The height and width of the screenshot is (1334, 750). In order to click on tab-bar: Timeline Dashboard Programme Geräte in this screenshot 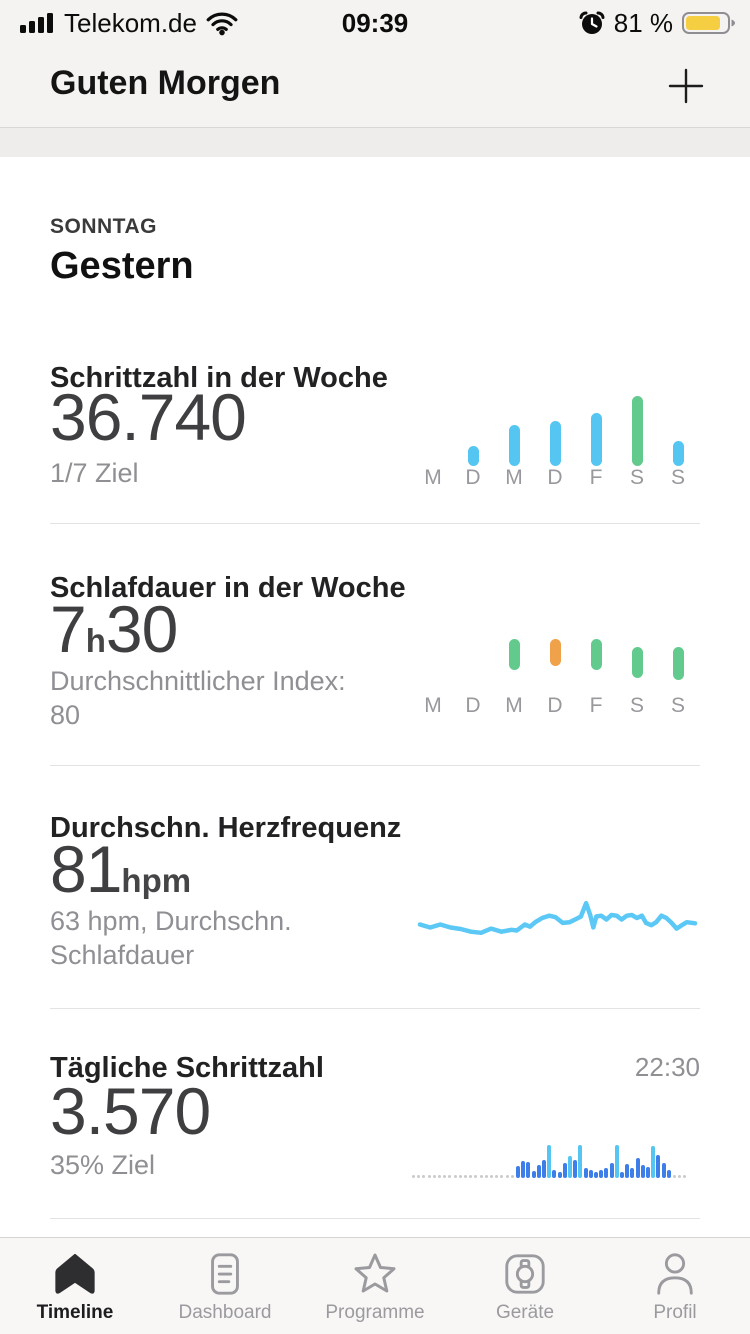, I will do `click(375, 1285)`.